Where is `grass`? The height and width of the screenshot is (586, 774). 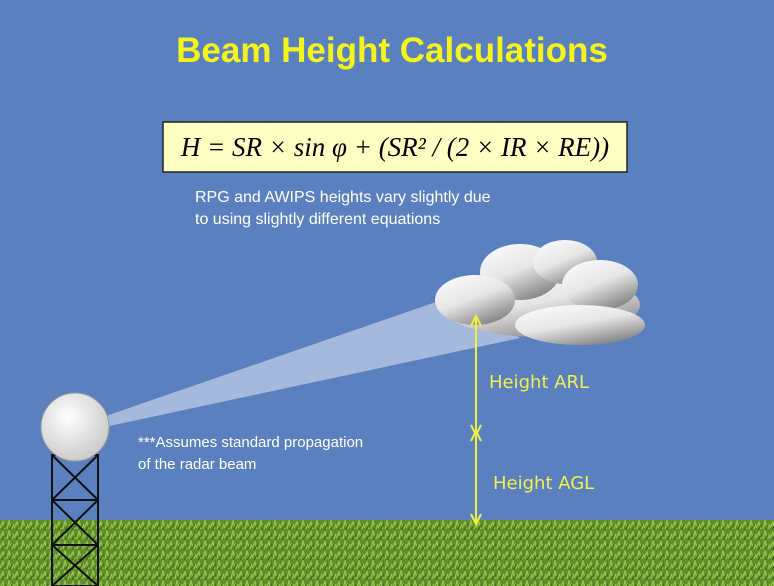 grass is located at coordinates (387, 553).